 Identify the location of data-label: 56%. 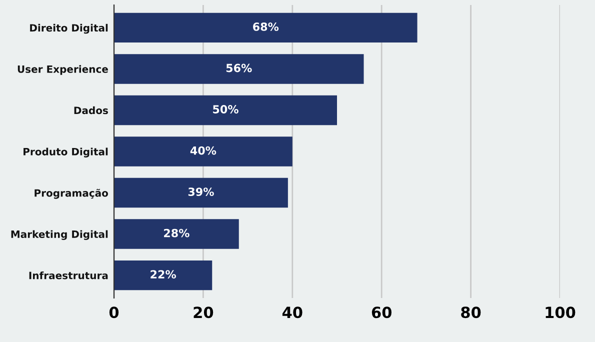
(239, 68).